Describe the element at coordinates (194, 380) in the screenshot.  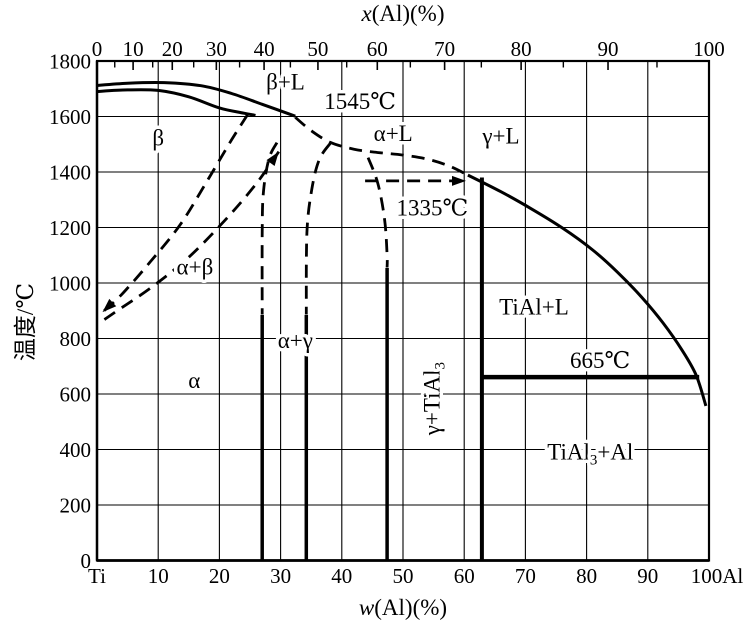
I see `phase-label: α` at that location.